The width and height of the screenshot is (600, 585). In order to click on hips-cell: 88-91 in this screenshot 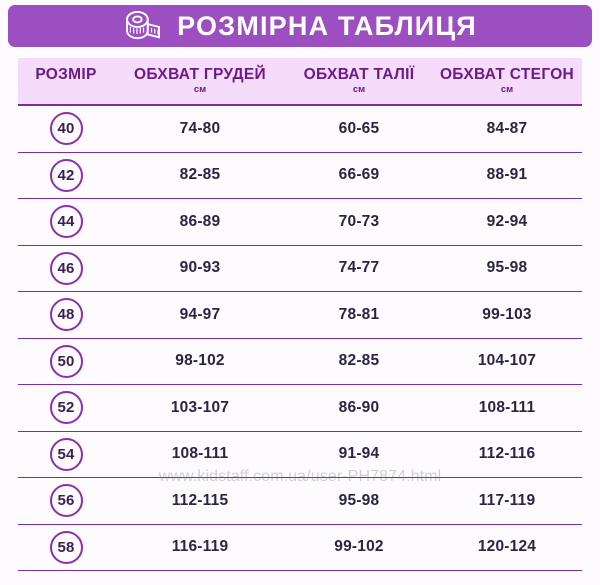, I will do `click(507, 175)`.